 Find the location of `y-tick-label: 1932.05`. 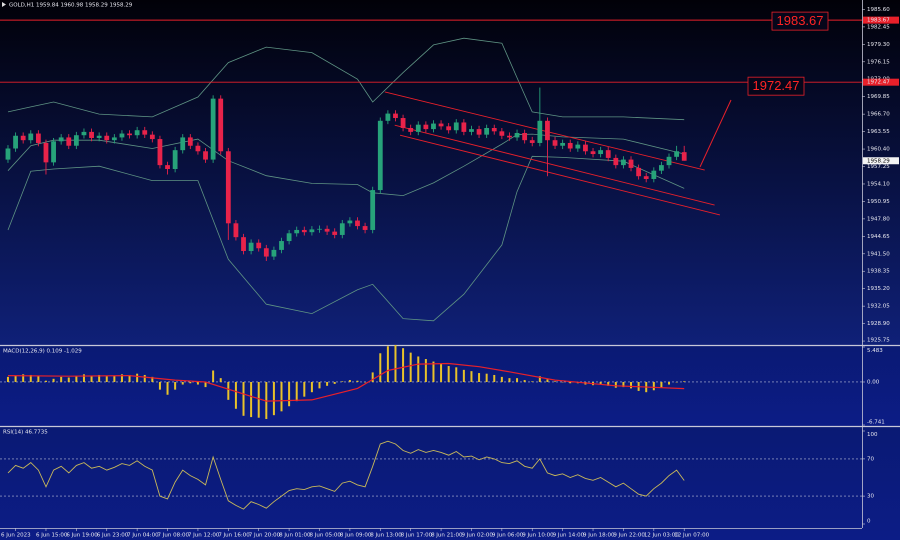

y-tick-label: 1932.05 is located at coordinates (878, 307).